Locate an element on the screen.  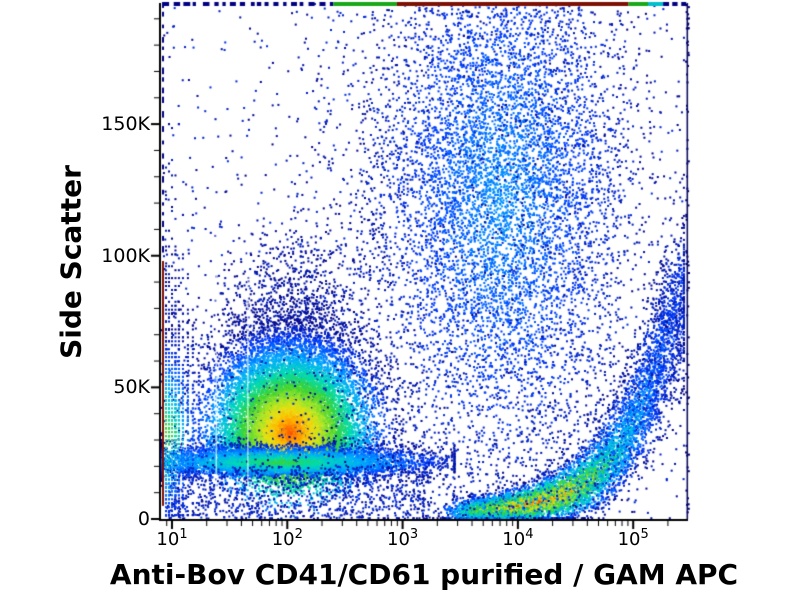
x-axis-title: Anti-Bov CD41/CD61 purified / GAM APC is located at coordinates (424, 574).